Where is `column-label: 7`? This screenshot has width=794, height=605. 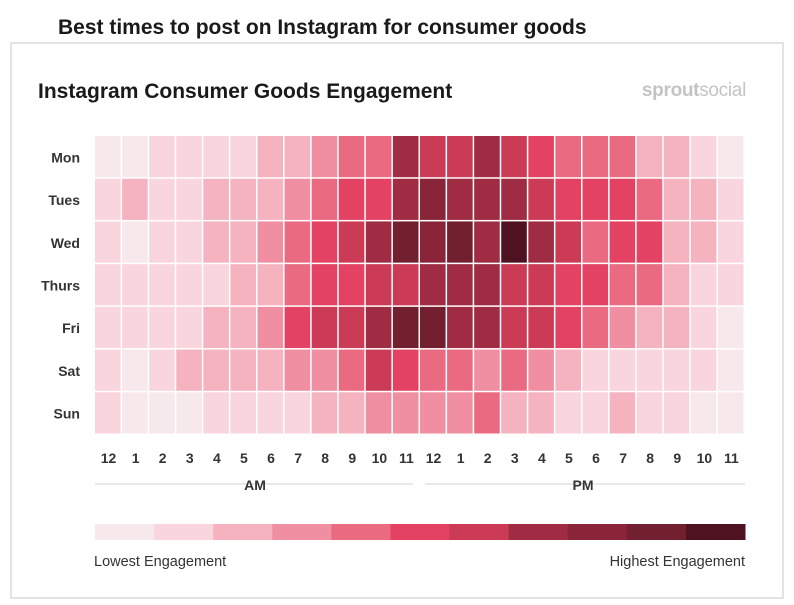 column-label: 7 is located at coordinates (298, 458).